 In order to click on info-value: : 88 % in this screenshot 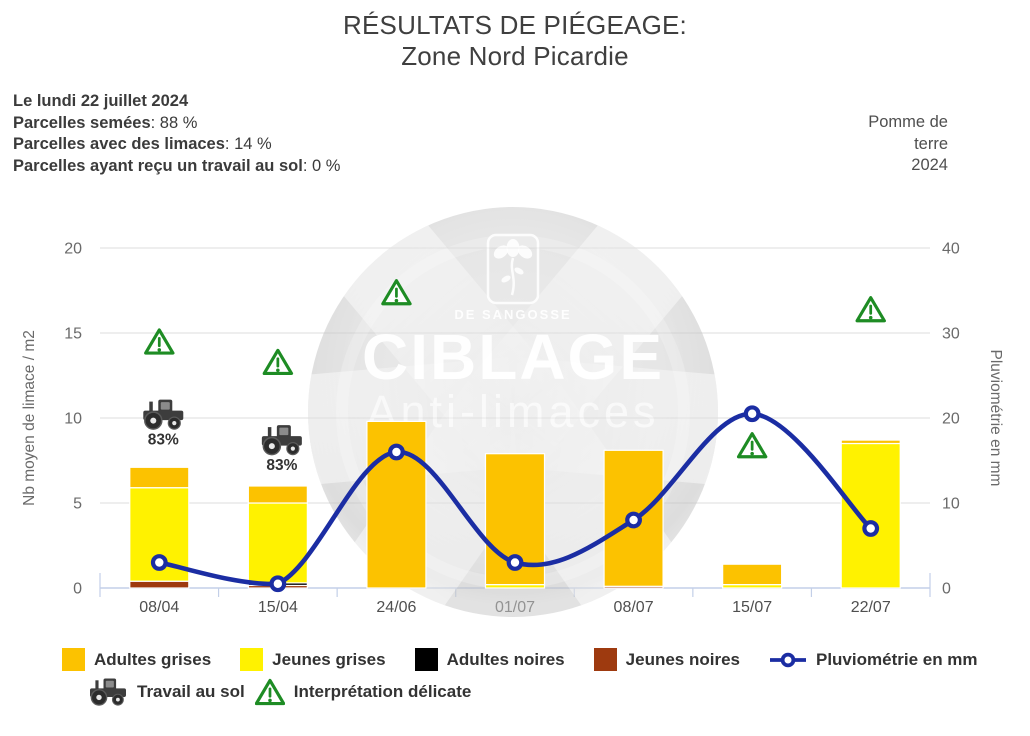, I will do `click(174, 122)`.